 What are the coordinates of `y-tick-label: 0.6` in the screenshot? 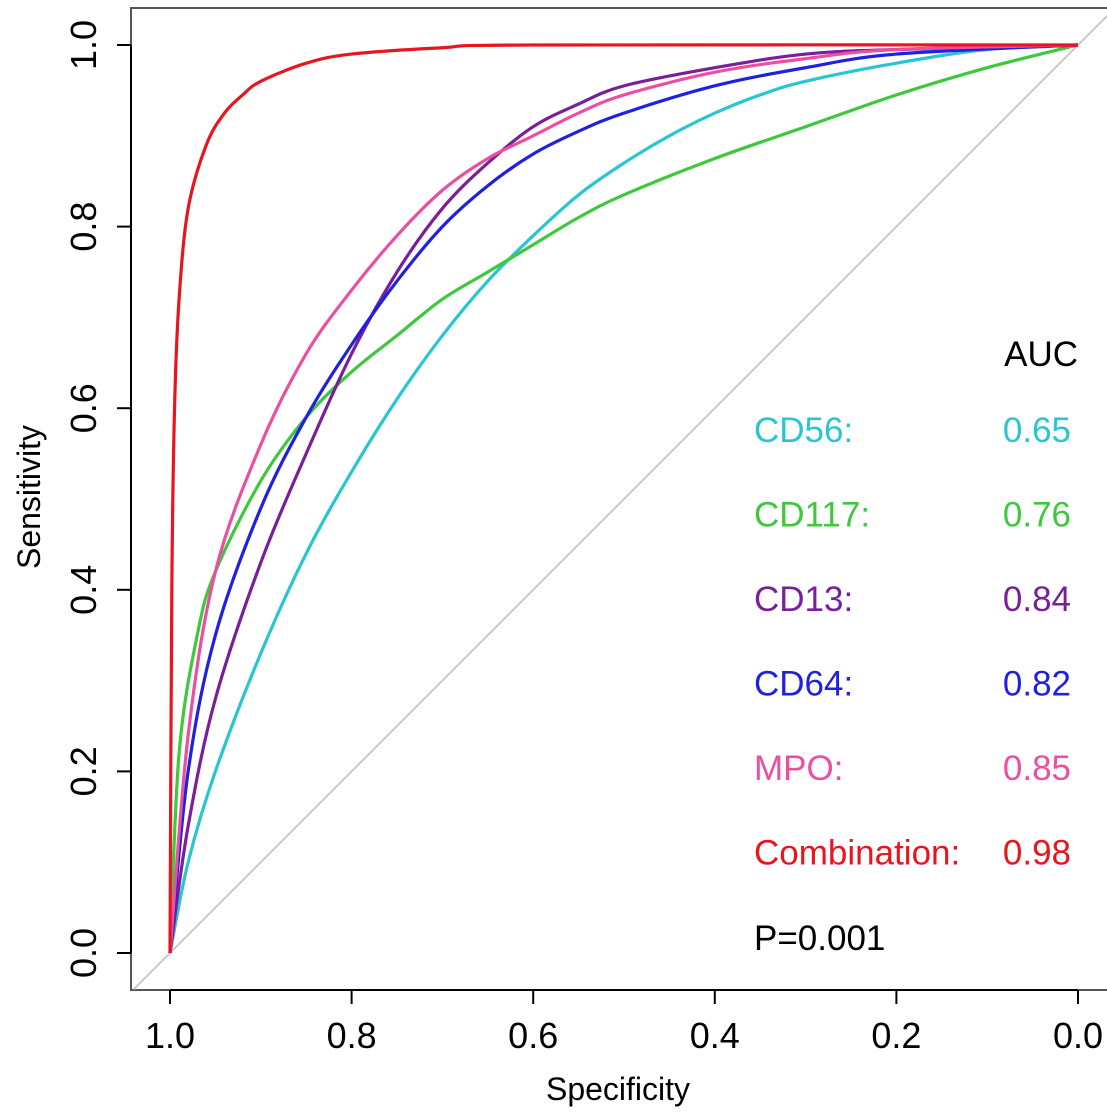 It's located at (83, 408).